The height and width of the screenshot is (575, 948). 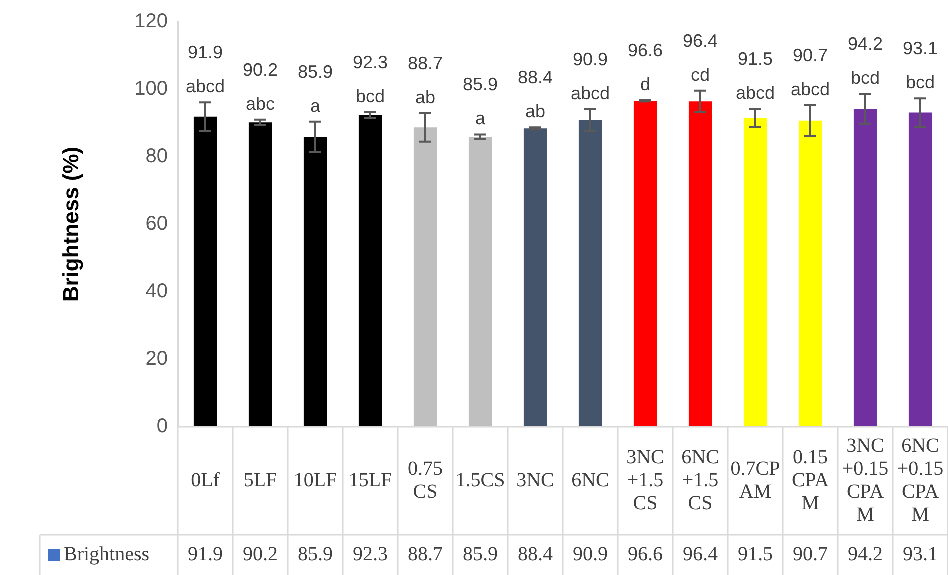 I want to click on x-tick-label: 0.15 CPAM, so click(x=811, y=480).